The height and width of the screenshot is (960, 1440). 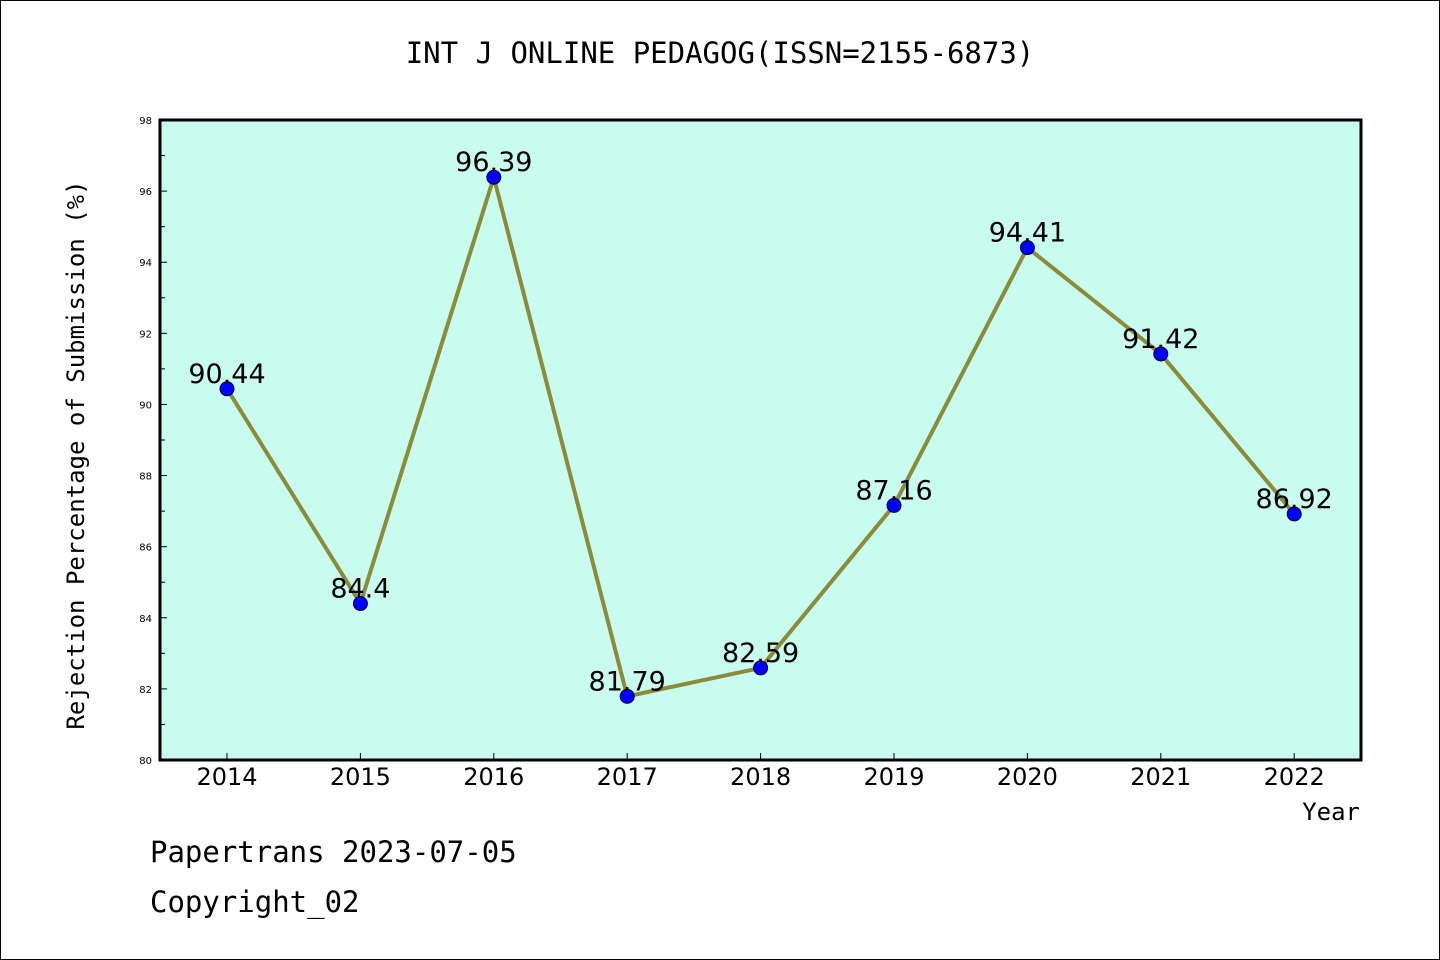 What do you see at coordinates (1331, 812) in the screenshot?
I see `x-axis-label: Year` at bounding box center [1331, 812].